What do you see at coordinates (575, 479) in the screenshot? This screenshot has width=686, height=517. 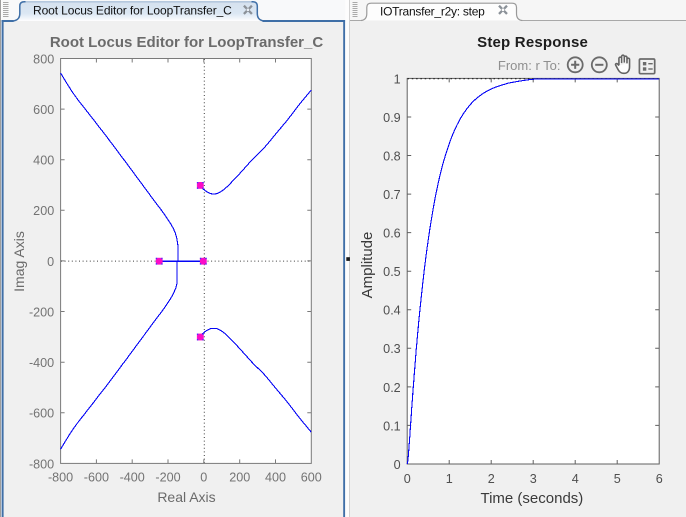 I see `svg-text: 4` at bounding box center [575, 479].